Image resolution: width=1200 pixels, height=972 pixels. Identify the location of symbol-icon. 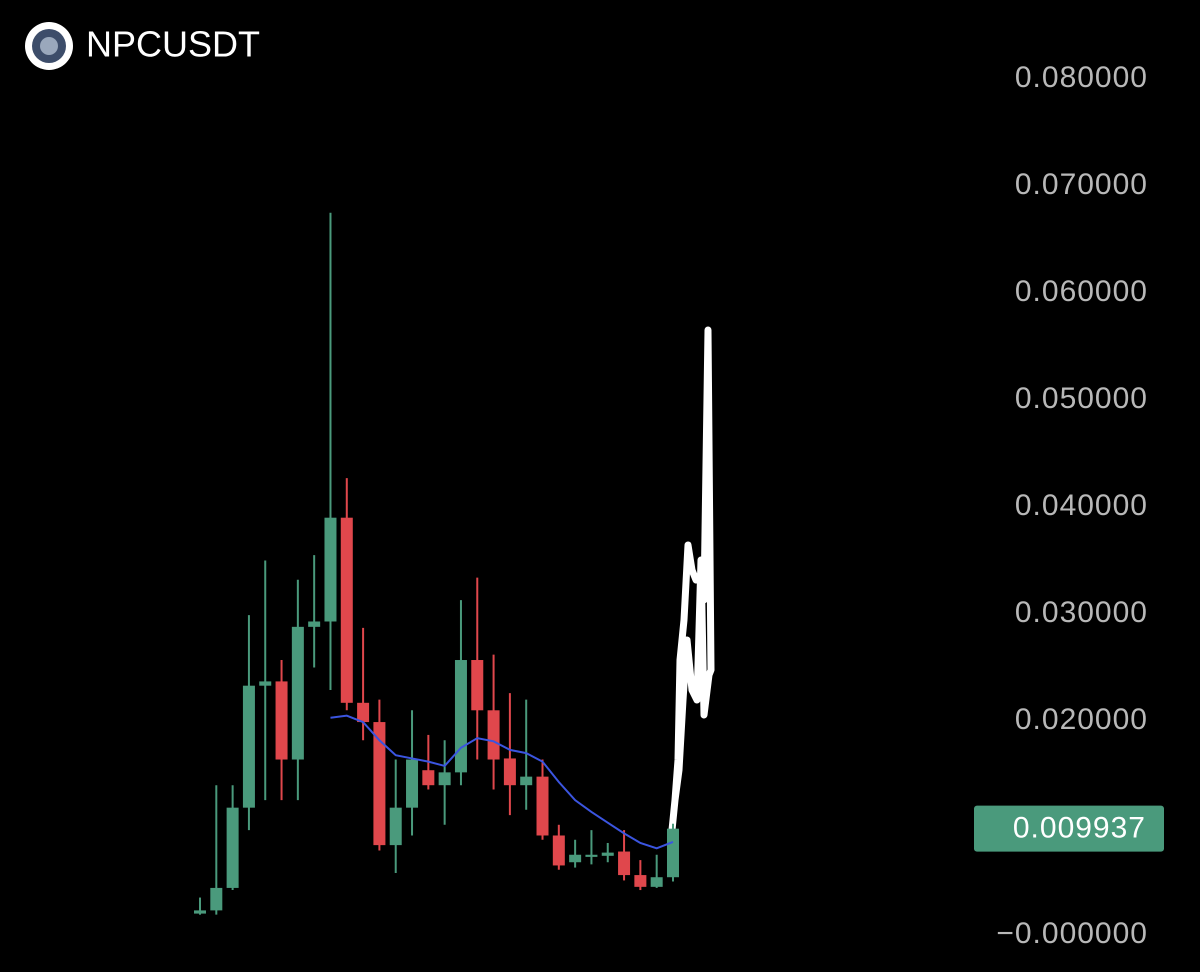
(49, 46).